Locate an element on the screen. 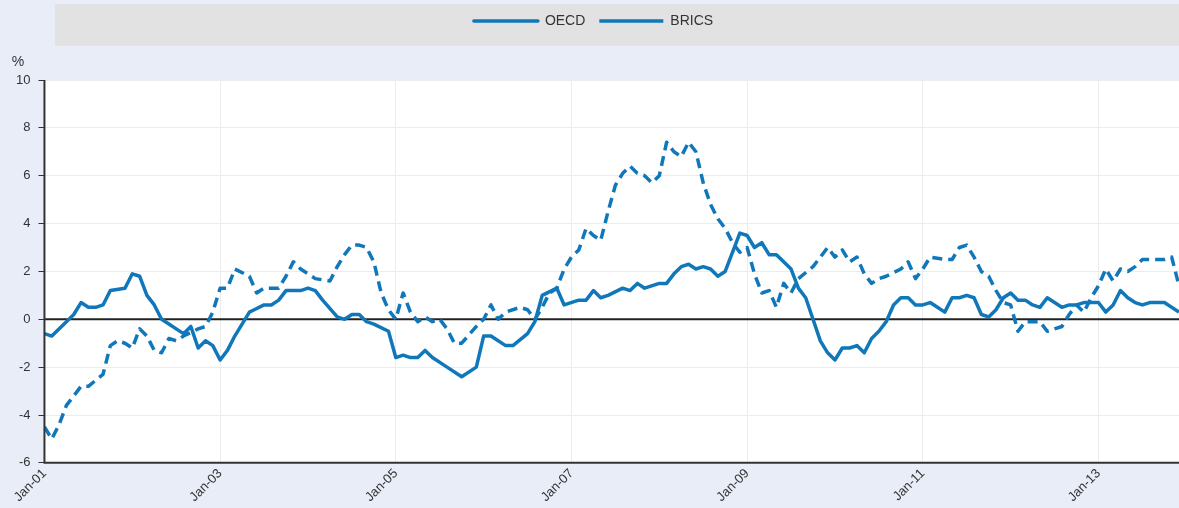  y-tick-label: 2 is located at coordinates (27, 271).